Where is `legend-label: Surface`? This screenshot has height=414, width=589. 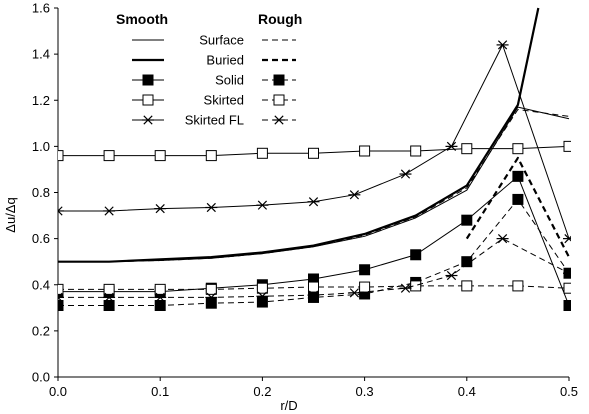
legend-label: Surface is located at coordinates (221, 40).